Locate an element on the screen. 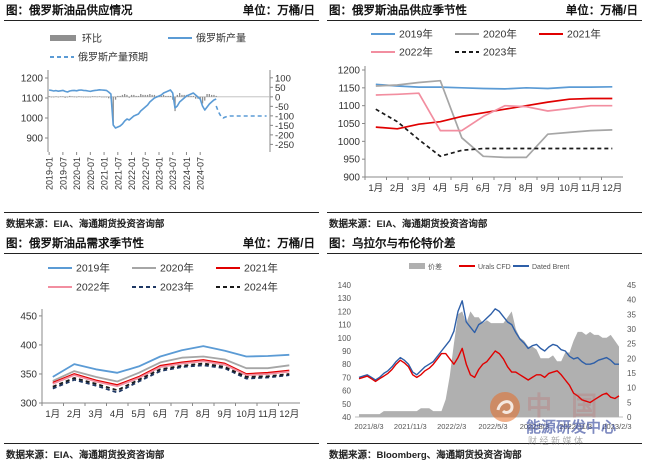 This screenshot has height=462, width=646. y-tick-label: 450 is located at coordinates (28, 316).